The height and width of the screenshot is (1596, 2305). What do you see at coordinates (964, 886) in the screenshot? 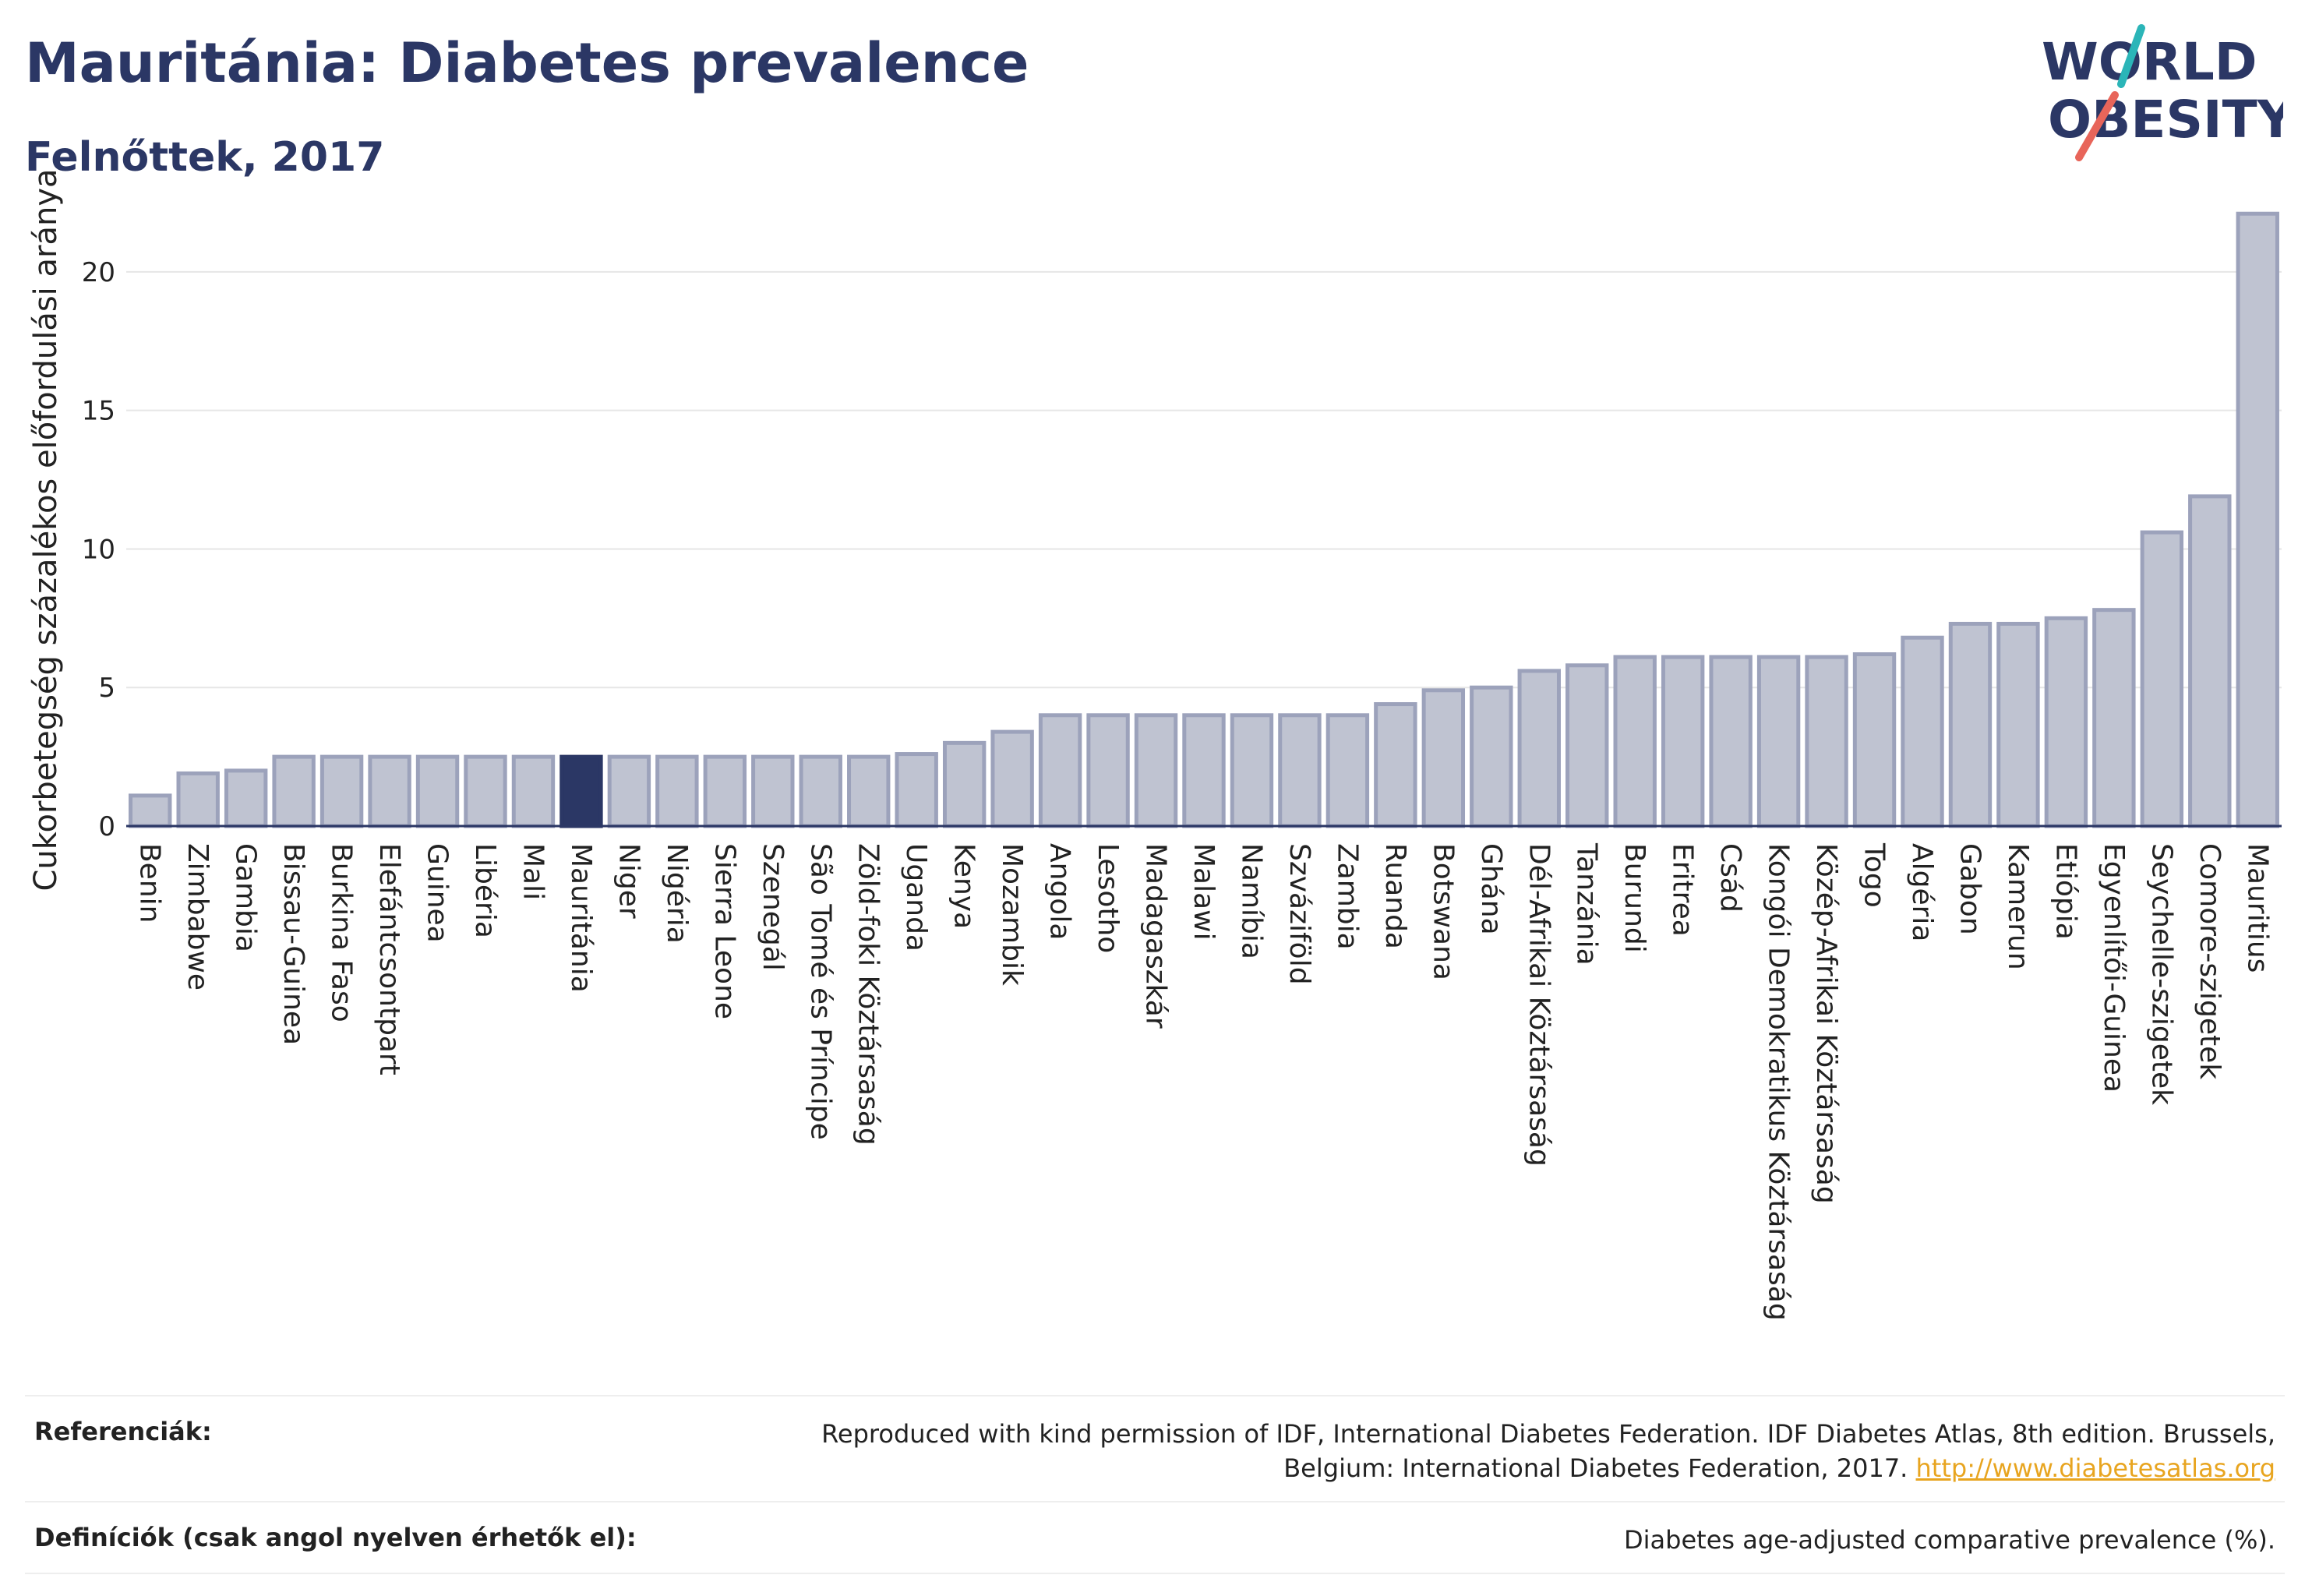
I see `x-tick-label: Kenya` at bounding box center [964, 886].